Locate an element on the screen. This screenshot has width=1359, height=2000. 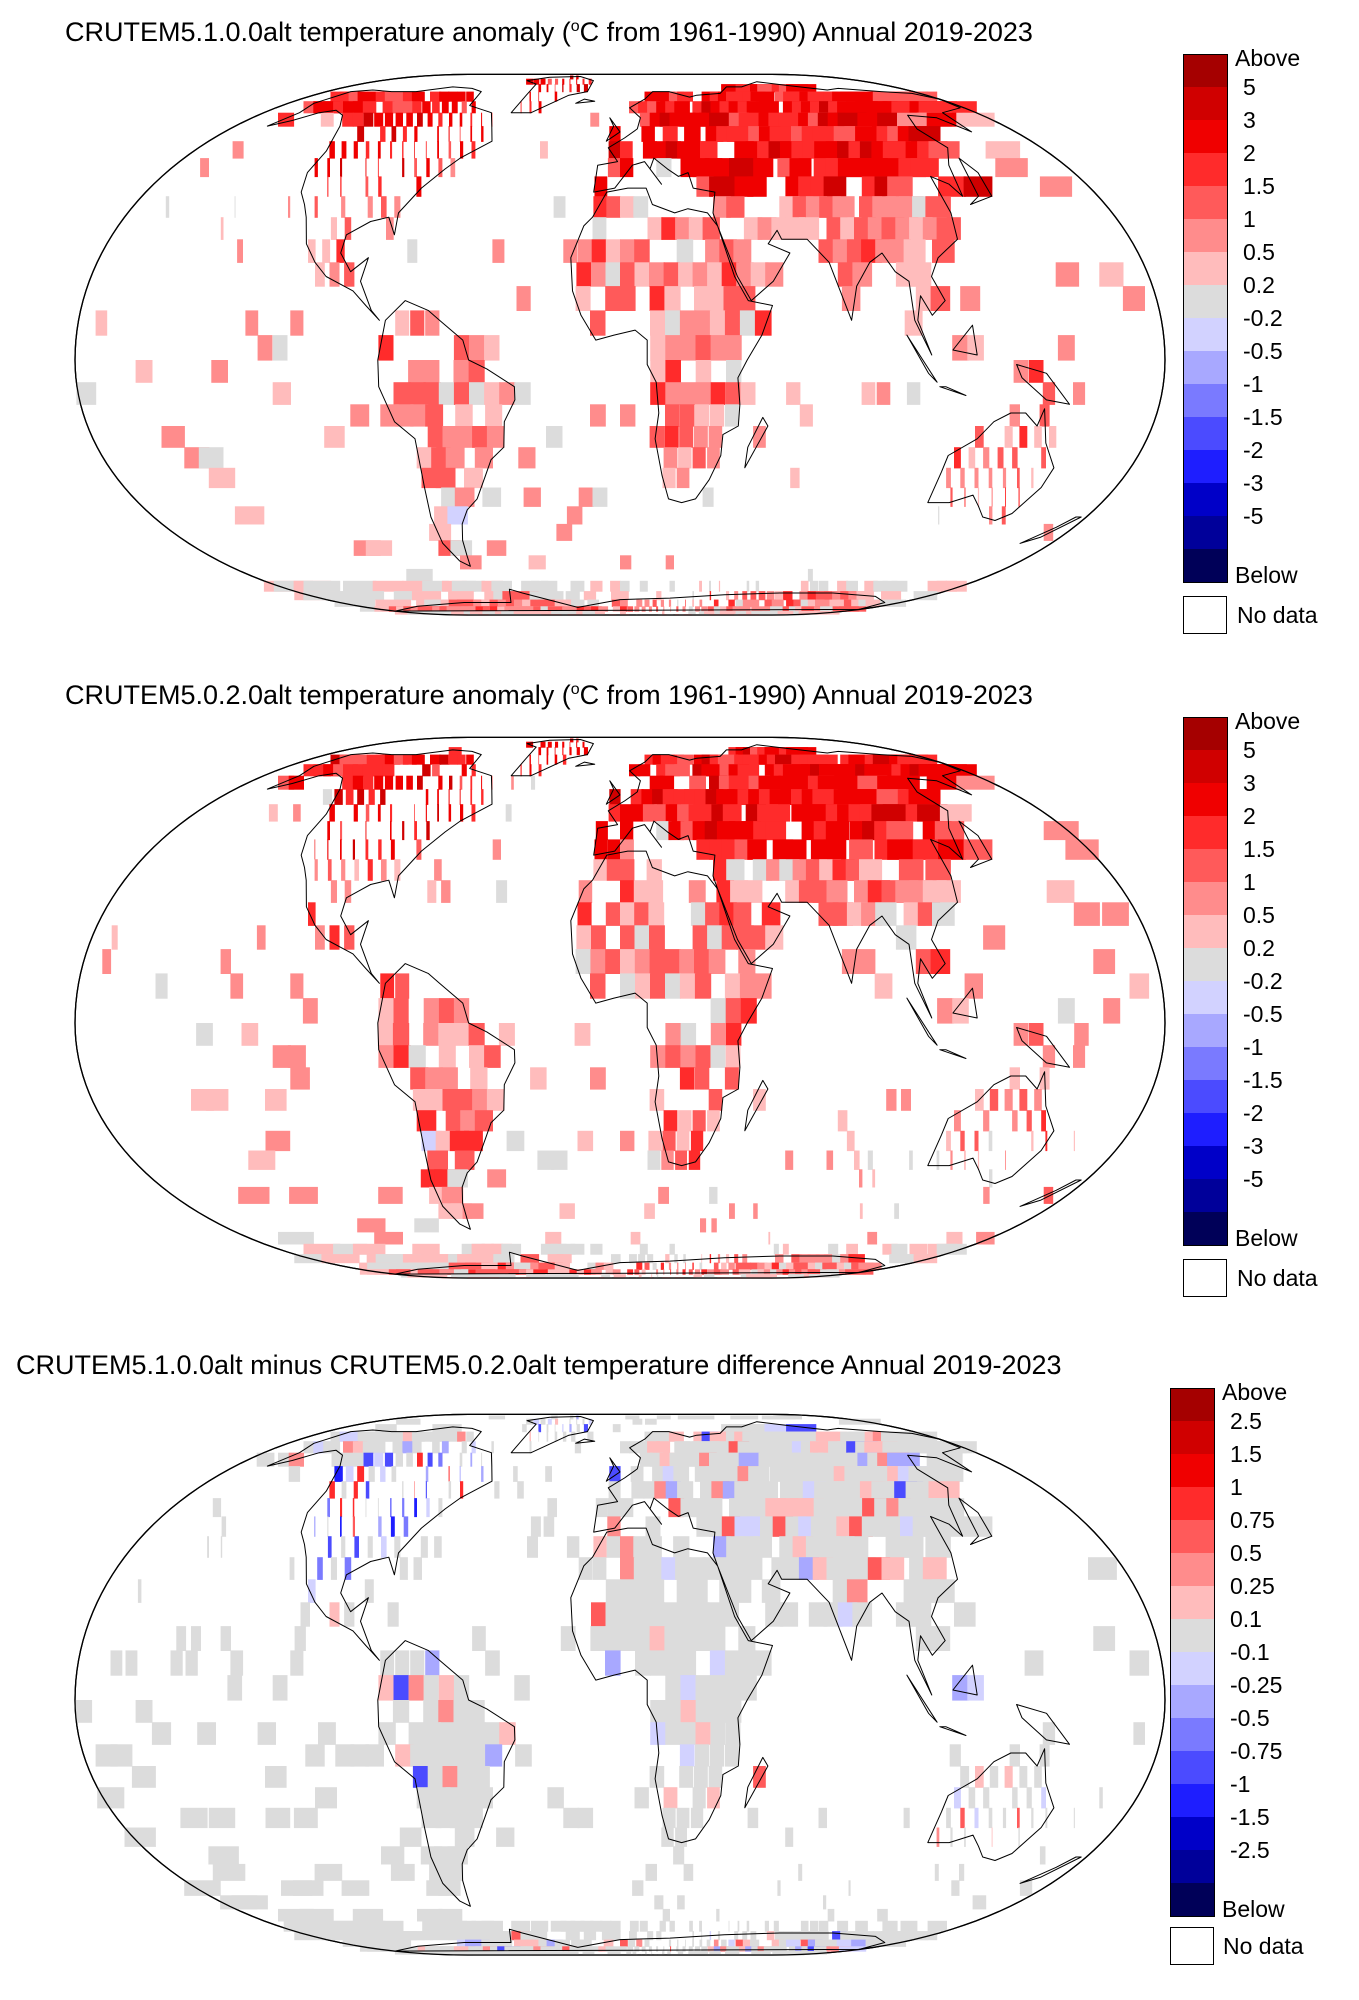
legend-label: -0.1 is located at coordinates (1250, 1652).